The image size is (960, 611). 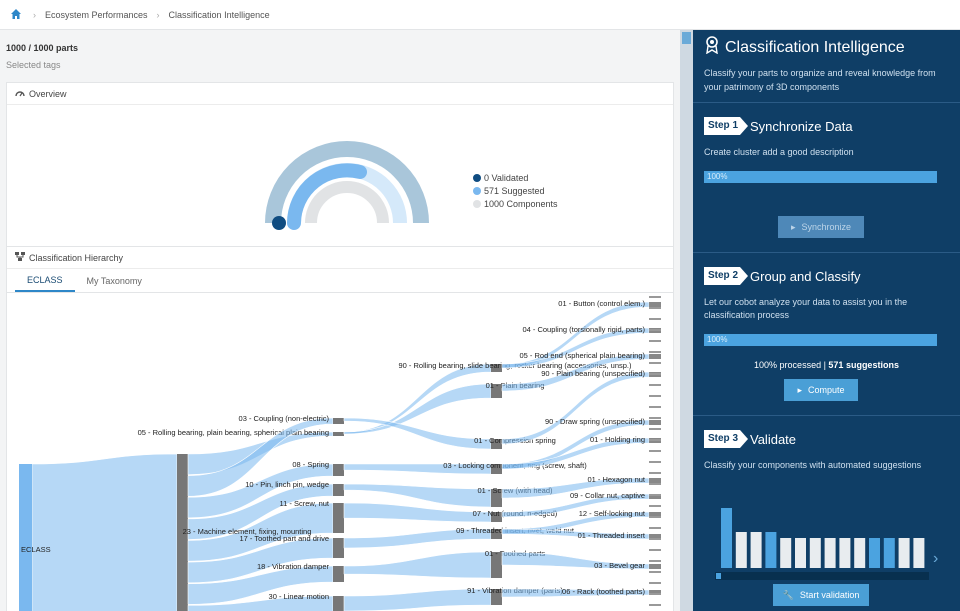 I want to click on sankey-label: 18 - Vibration damper, so click(x=293, y=566).